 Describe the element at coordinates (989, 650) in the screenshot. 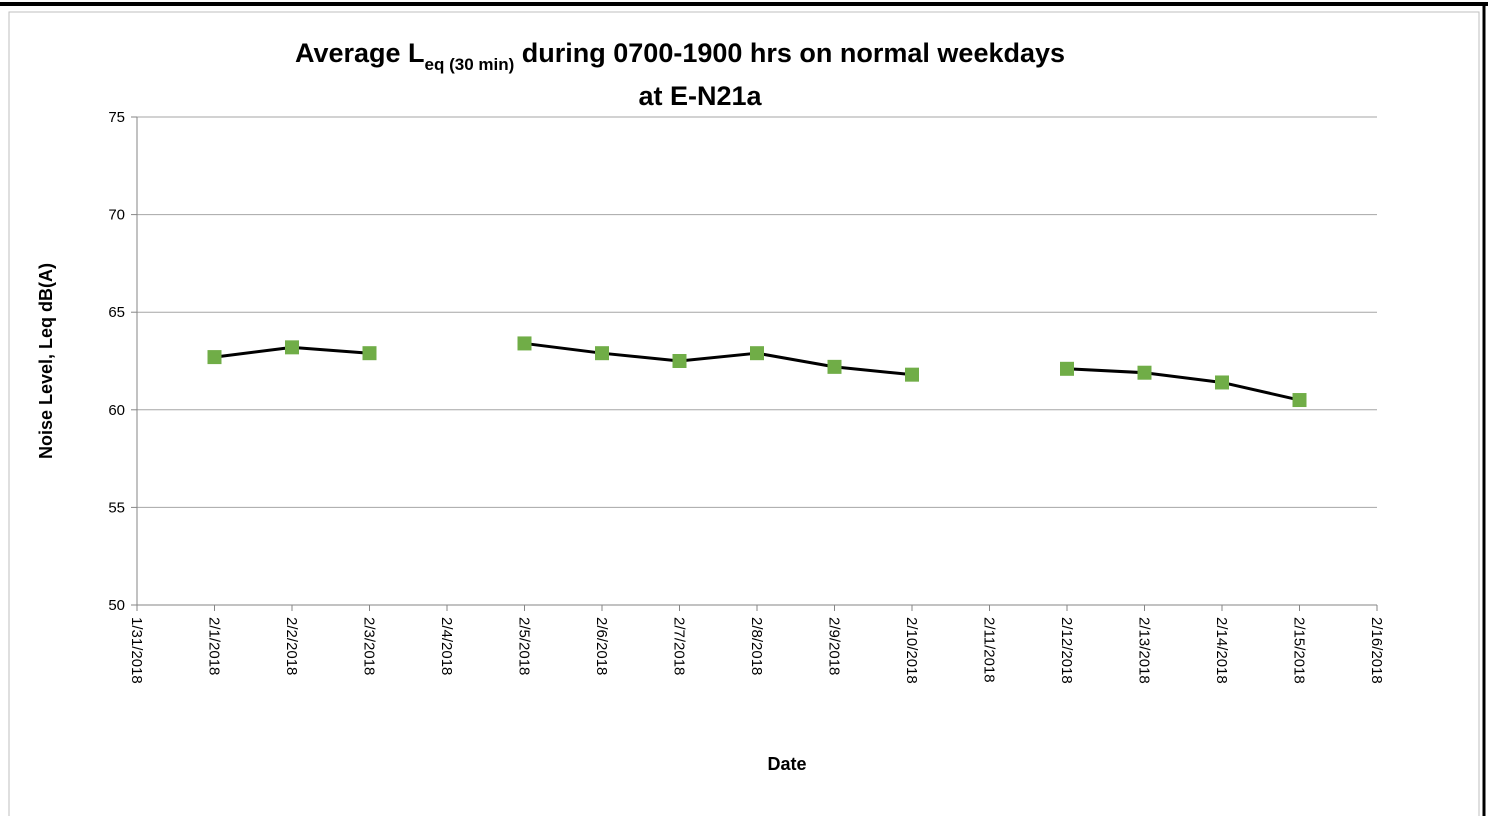

I see `x-tick-label: 2/11/2018` at that location.